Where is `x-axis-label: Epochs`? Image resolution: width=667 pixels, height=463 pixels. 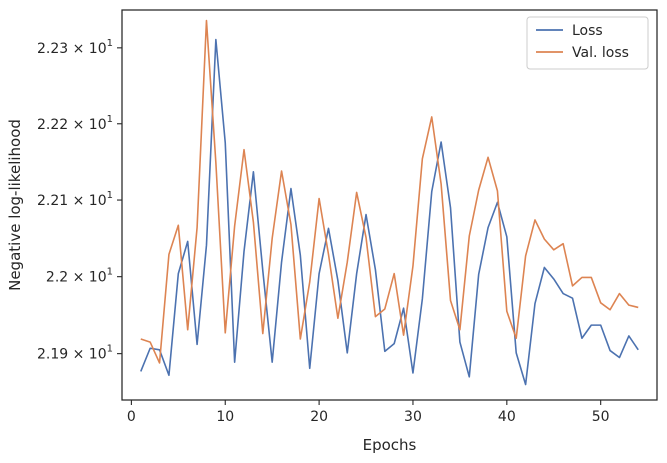 x-axis-label: Epochs is located at coordinates (390, 445).